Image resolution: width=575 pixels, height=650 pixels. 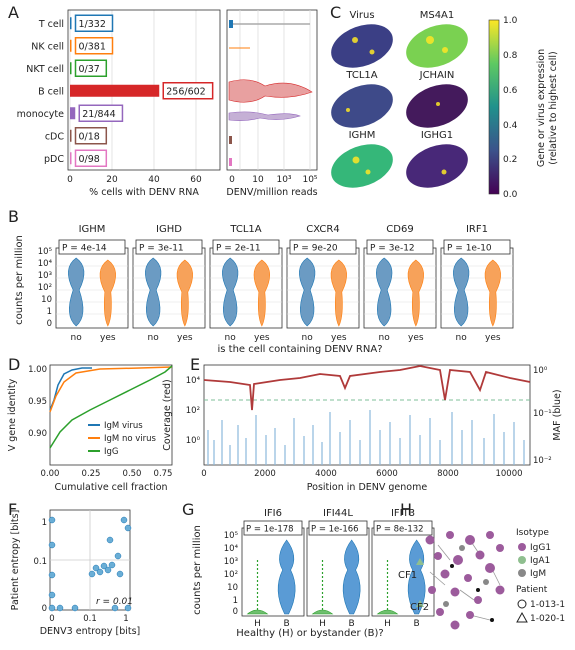 I want to click on panel-e-xtick-2000: 2000, so click(x=265, y=474).